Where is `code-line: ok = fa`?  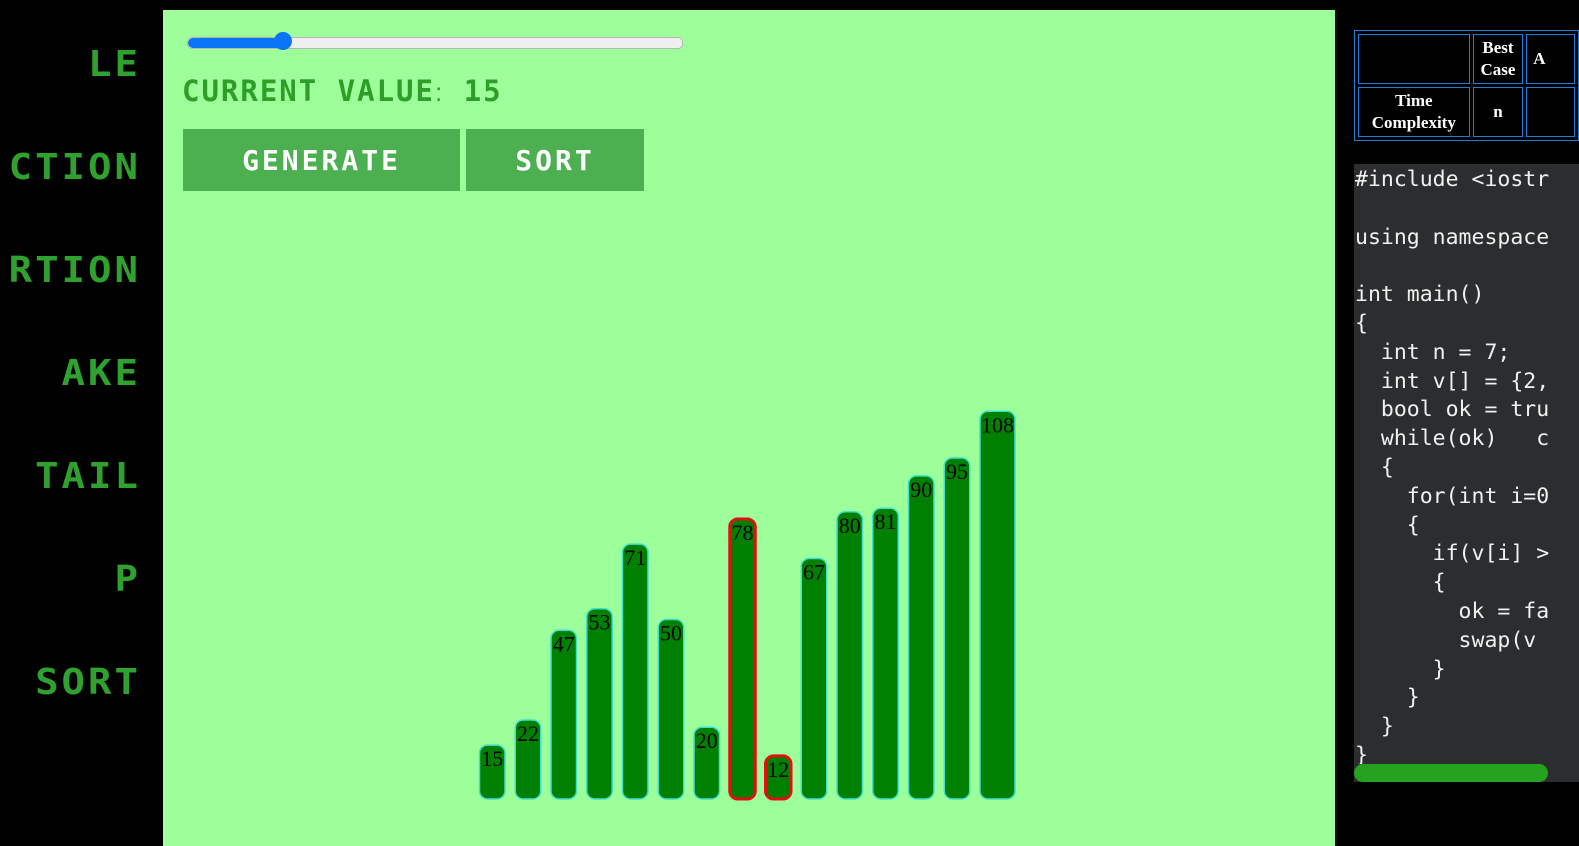 code-line: ok = fa is located at coordinates (1452, 611).